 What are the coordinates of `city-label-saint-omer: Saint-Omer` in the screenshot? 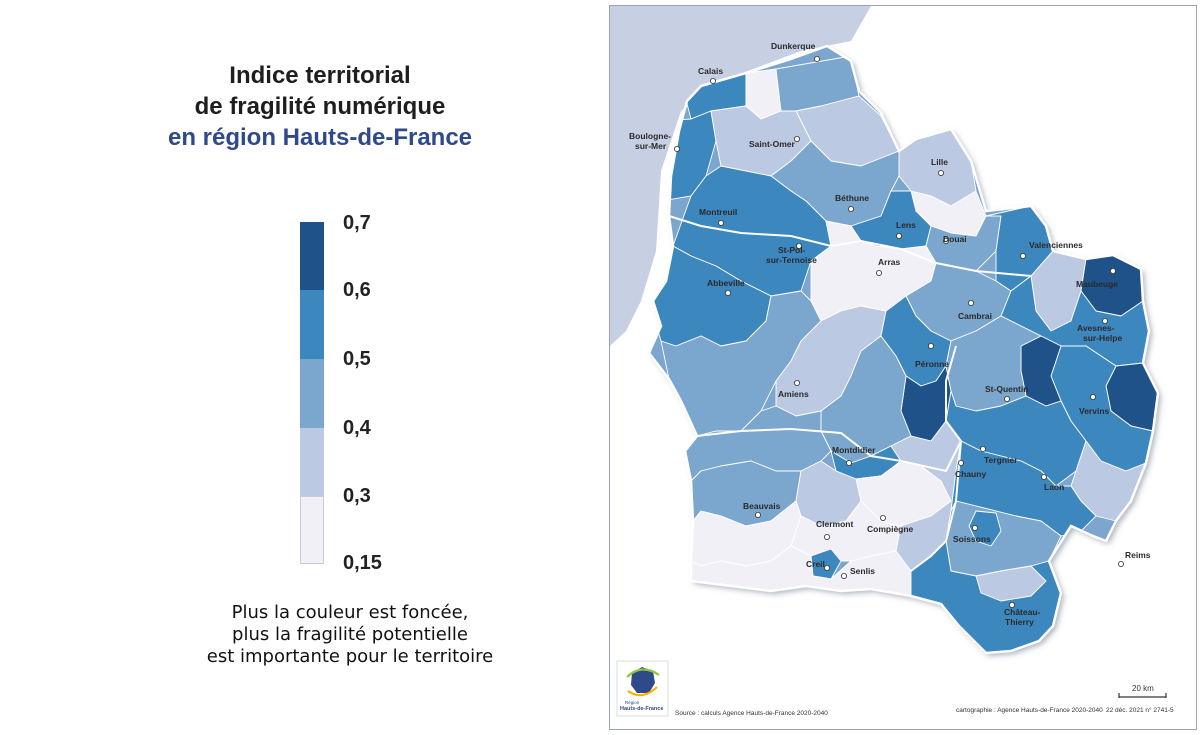 It's located at (772, 144).